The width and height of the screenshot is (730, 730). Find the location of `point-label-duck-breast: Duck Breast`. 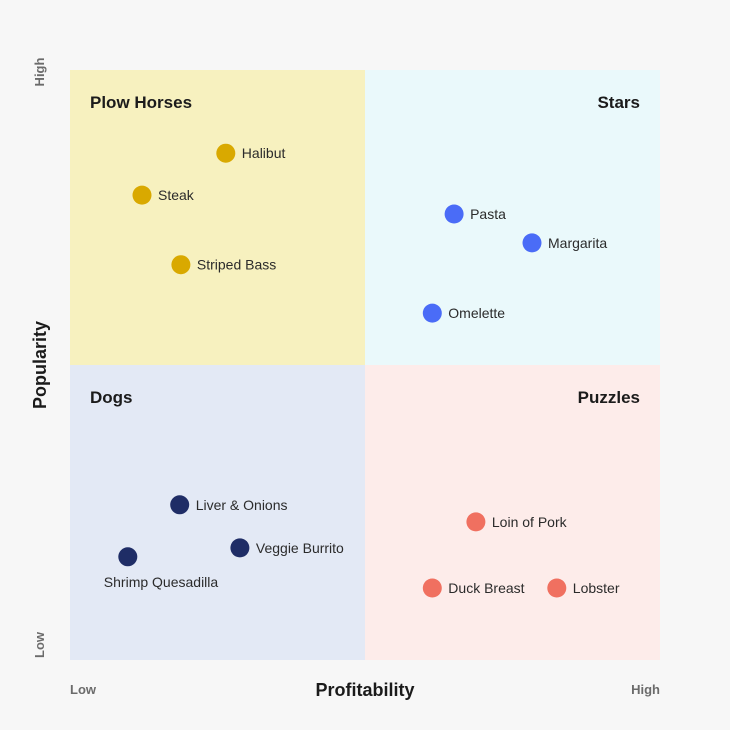

point-label-duck-breast: Duck Breast is located at coordinates (486, 588).